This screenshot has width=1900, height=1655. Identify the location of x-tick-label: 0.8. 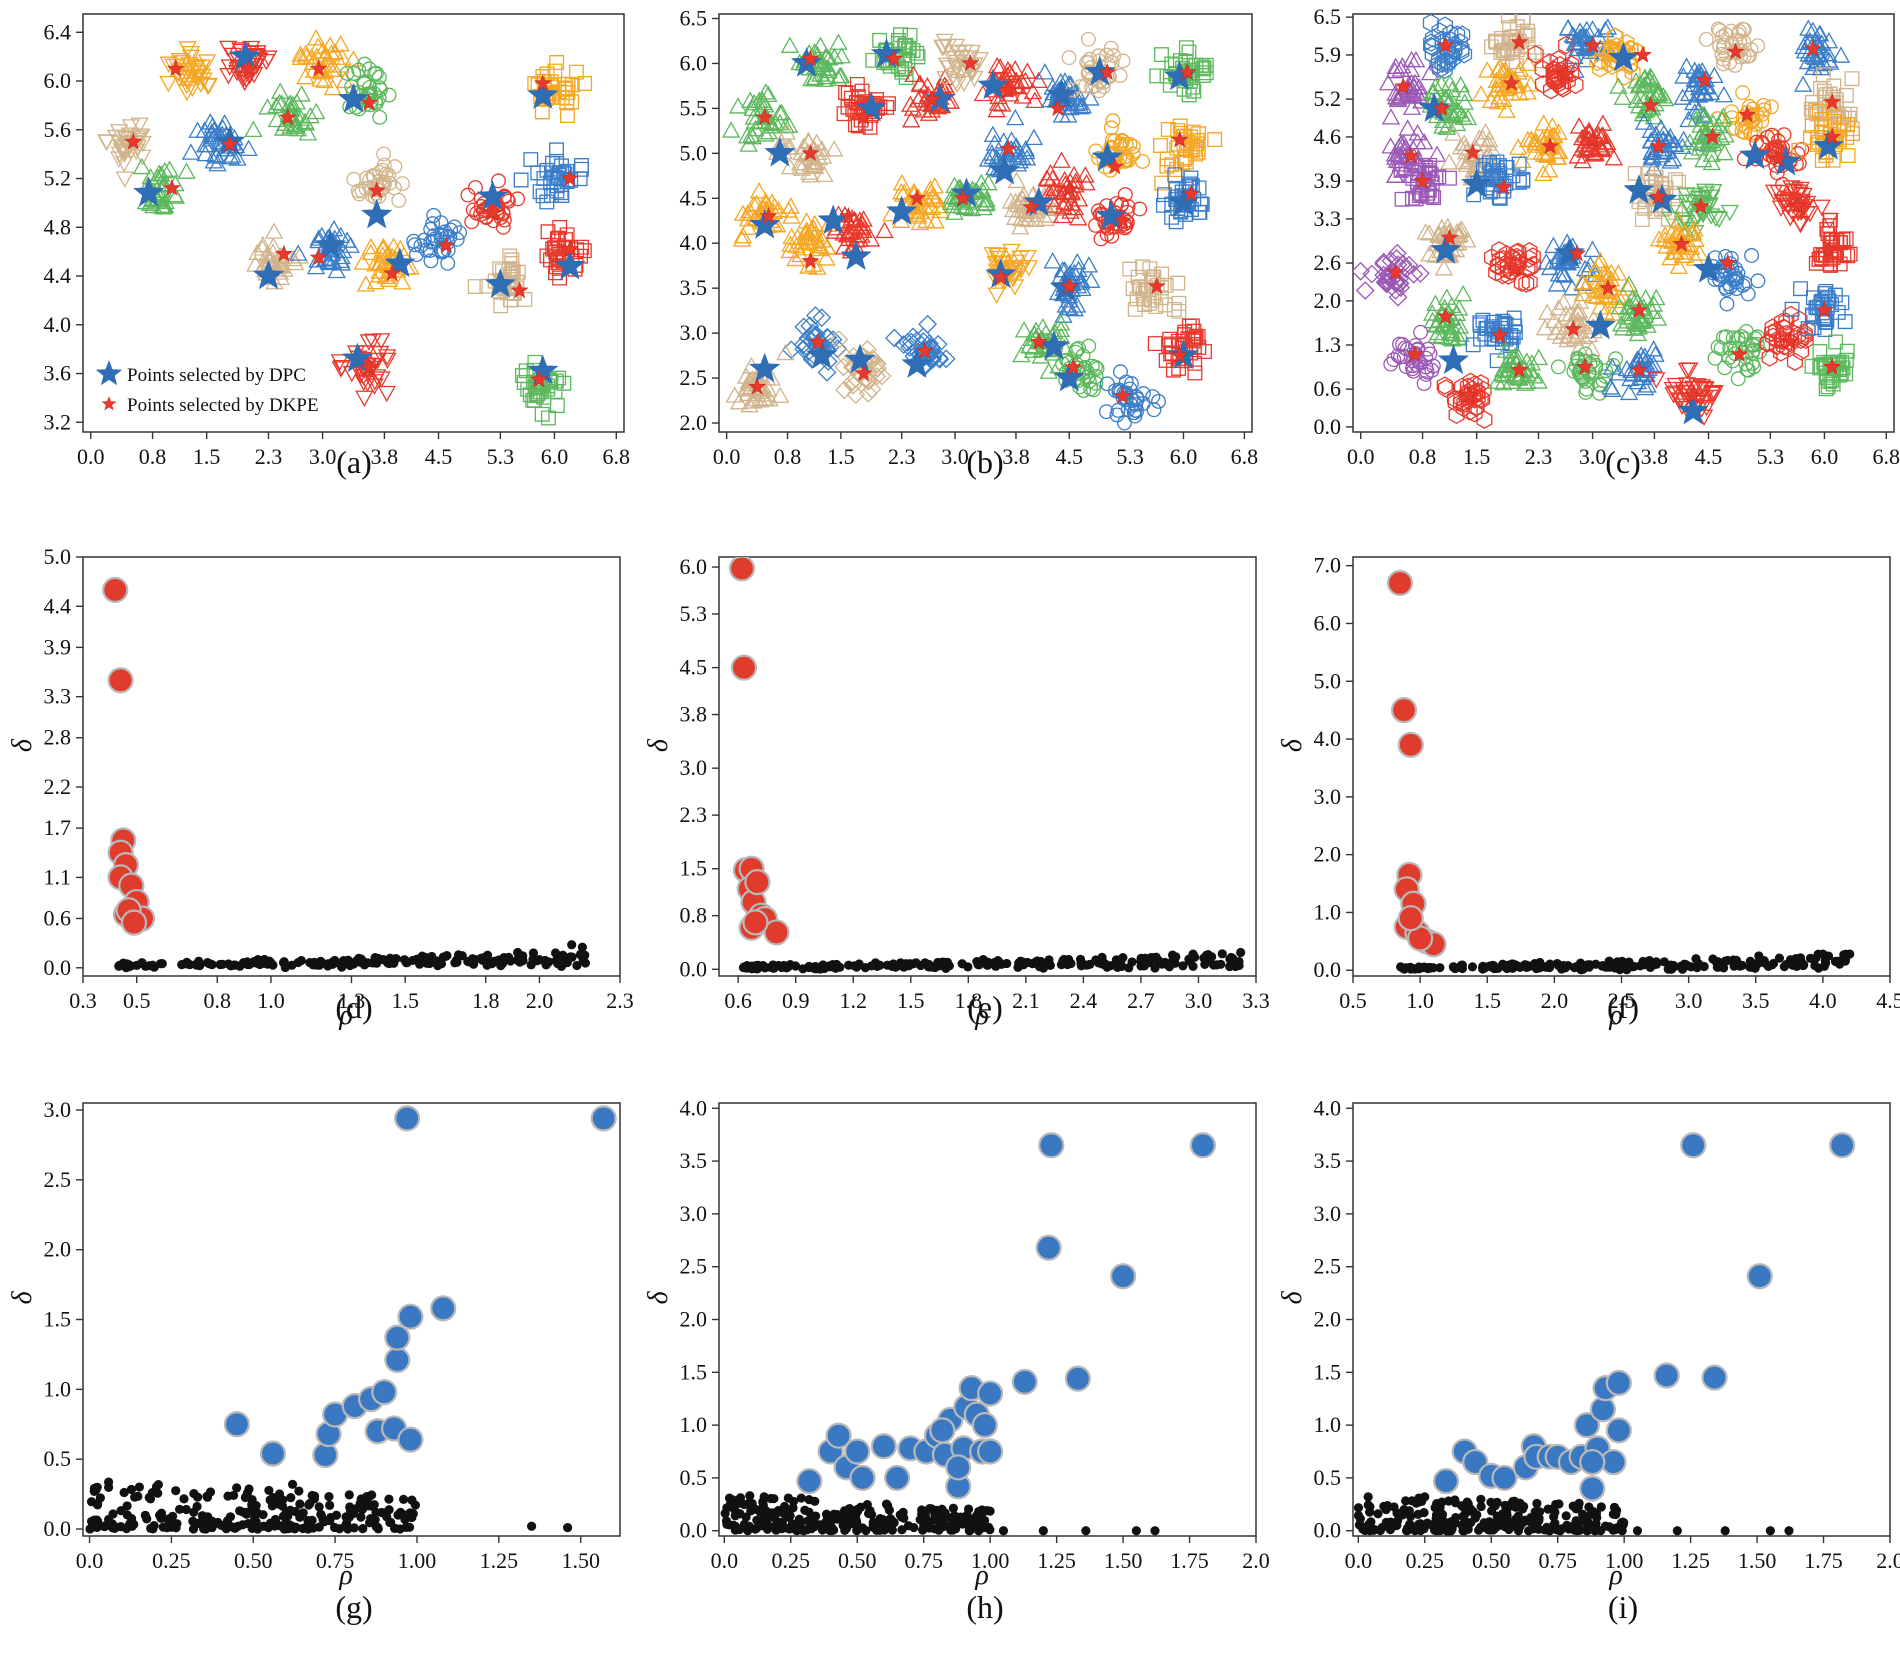
(218, 1000).